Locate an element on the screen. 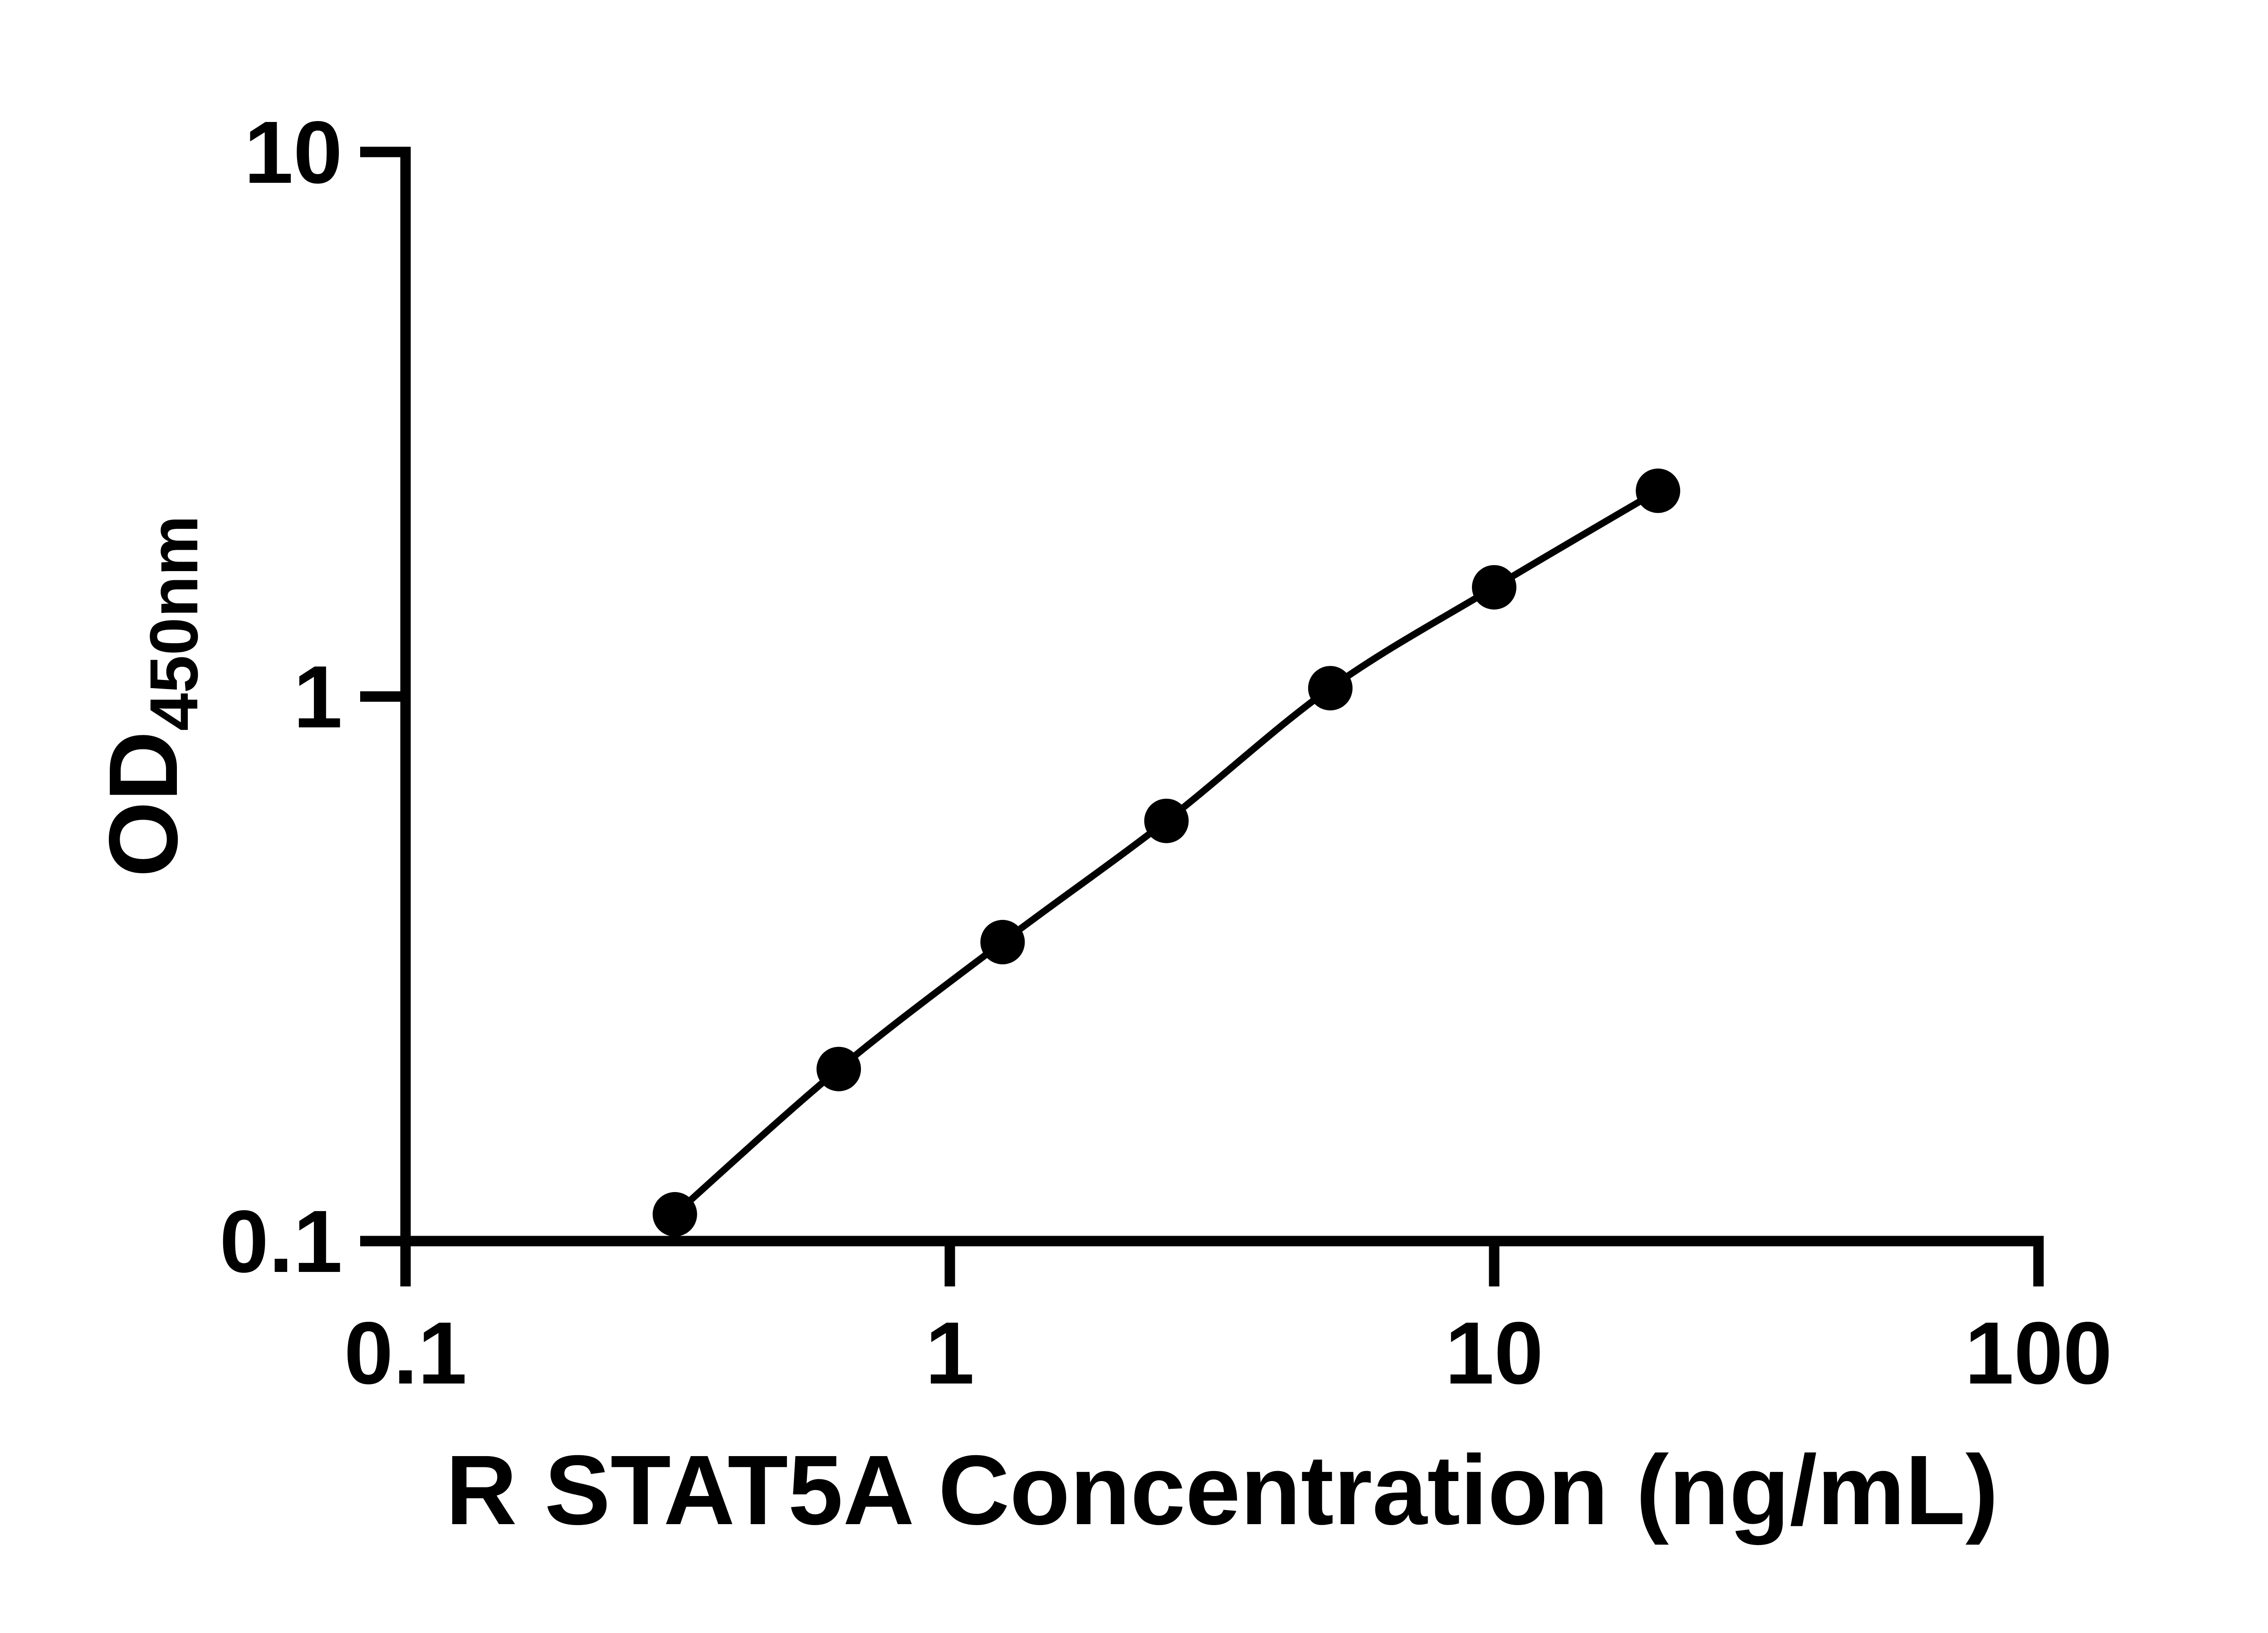 Image resolution: width=2268 pixels, height=1633 pixels. x-tick-label-10: 10 is located at coordinates (1495, 1353).